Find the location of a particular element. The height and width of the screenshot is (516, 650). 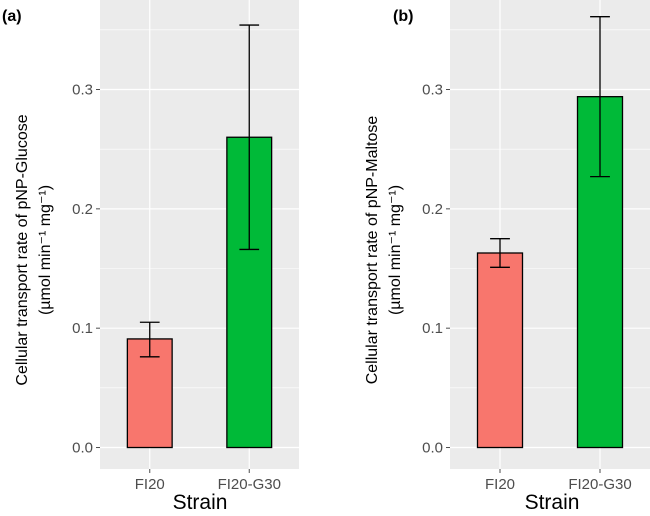

panel-a-x-axis-title: Strain is located at coordinates (200, 502).